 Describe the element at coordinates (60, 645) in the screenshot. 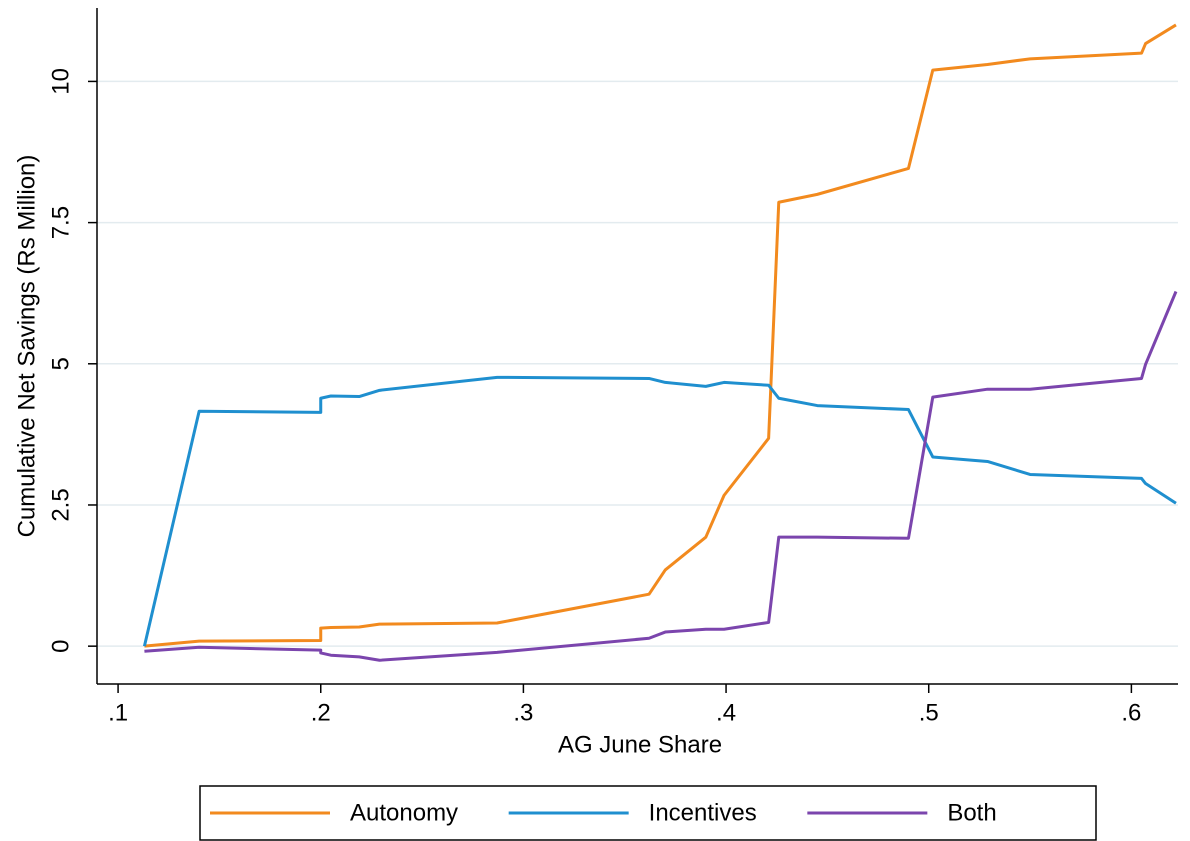

I see `y-tick-label: 0` at that location.